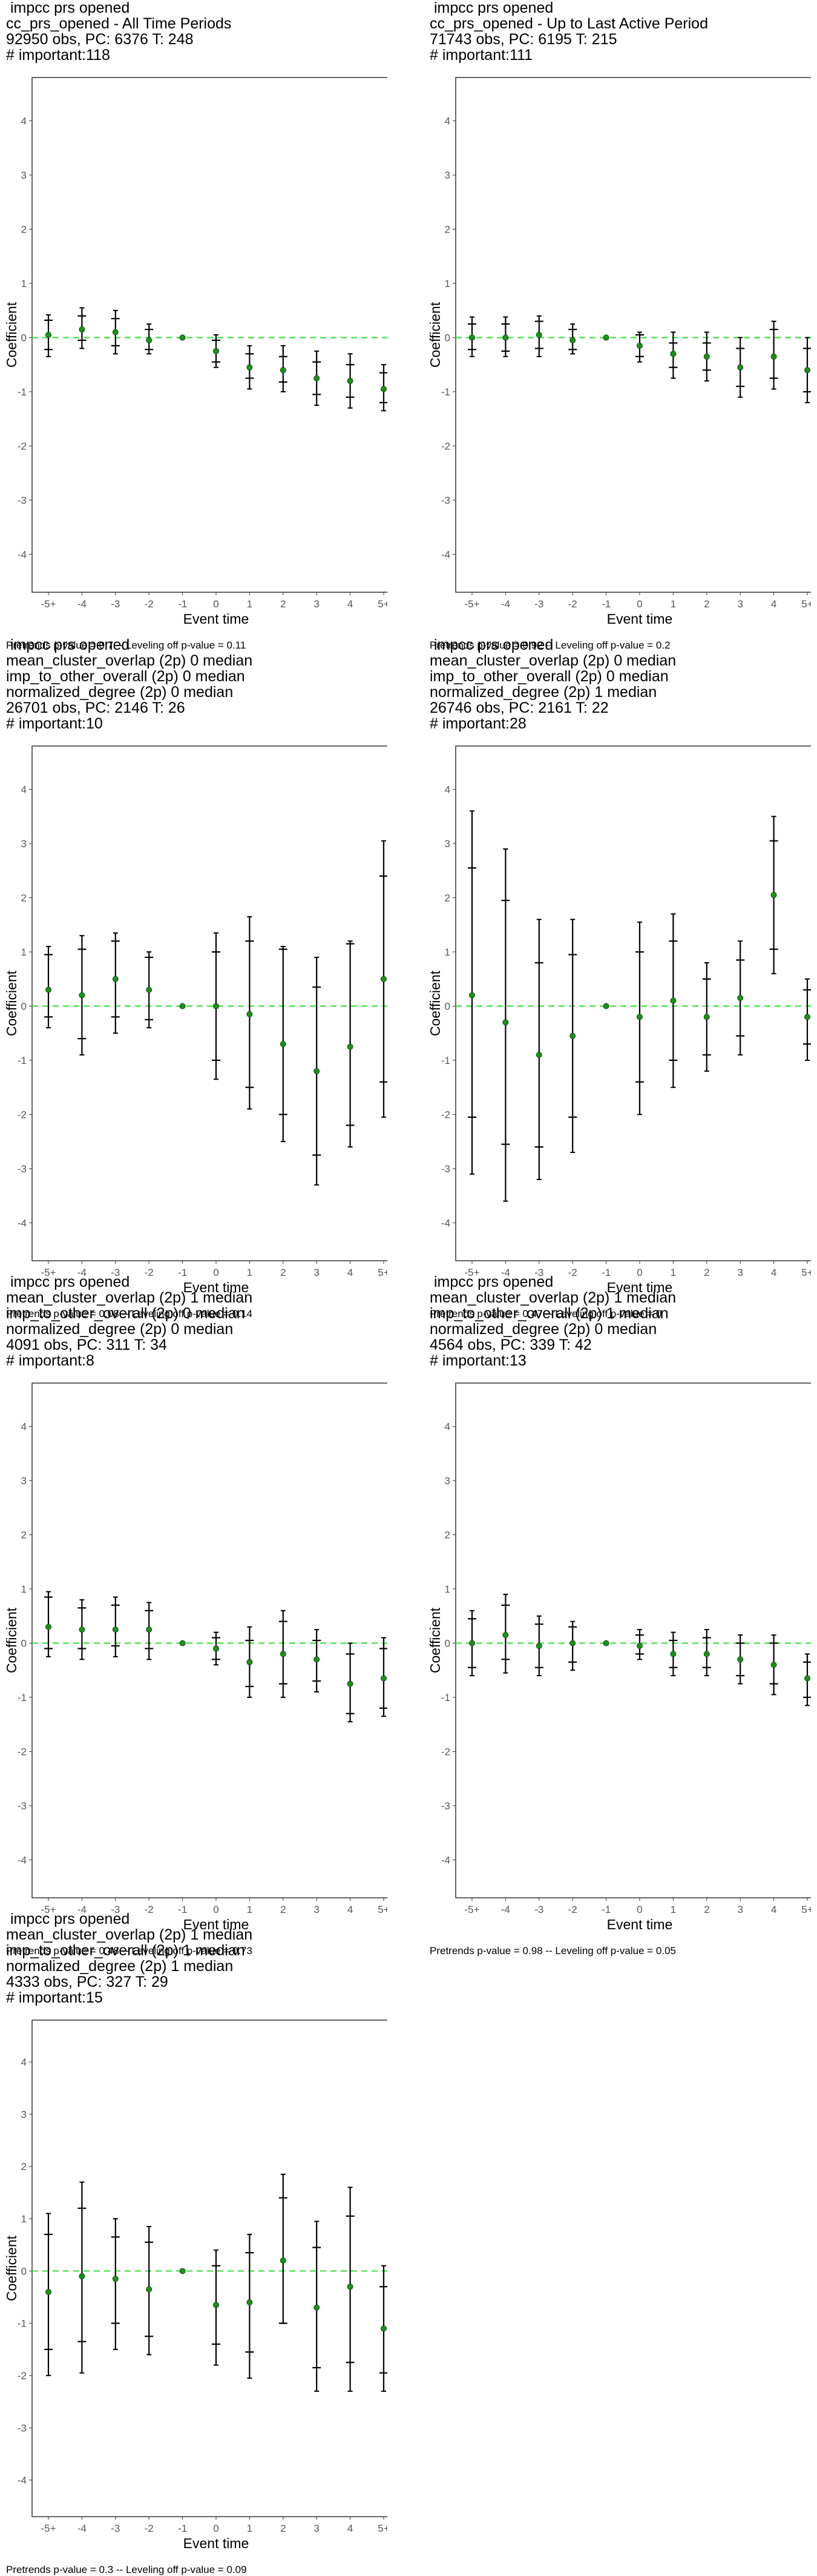 The height and width of the screenshot is (2576, 817). I want to click on y-tick-label: 3, so click(447, 175).